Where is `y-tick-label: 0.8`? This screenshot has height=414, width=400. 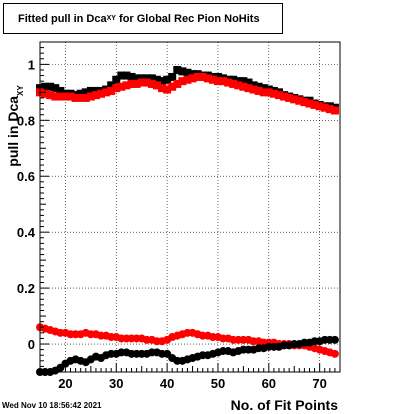 y-tick-label: 0.8 is located at coordinates (26, 120).